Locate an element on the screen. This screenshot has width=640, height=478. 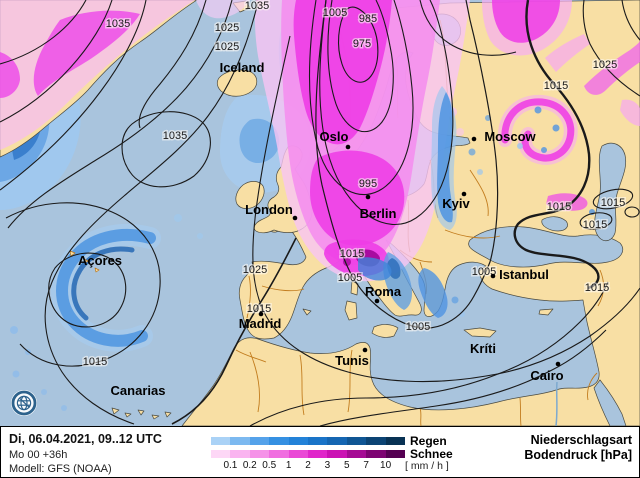
legend-tick: 7 is located at coordinates (366, 465).